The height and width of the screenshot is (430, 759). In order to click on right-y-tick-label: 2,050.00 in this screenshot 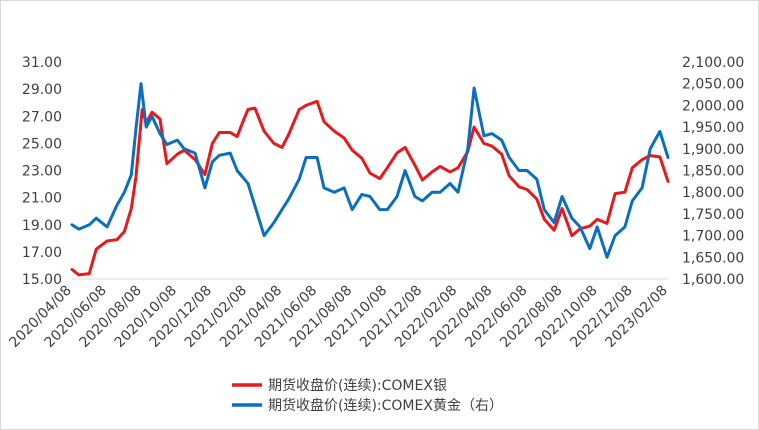, I will do `click(713, 85)`.